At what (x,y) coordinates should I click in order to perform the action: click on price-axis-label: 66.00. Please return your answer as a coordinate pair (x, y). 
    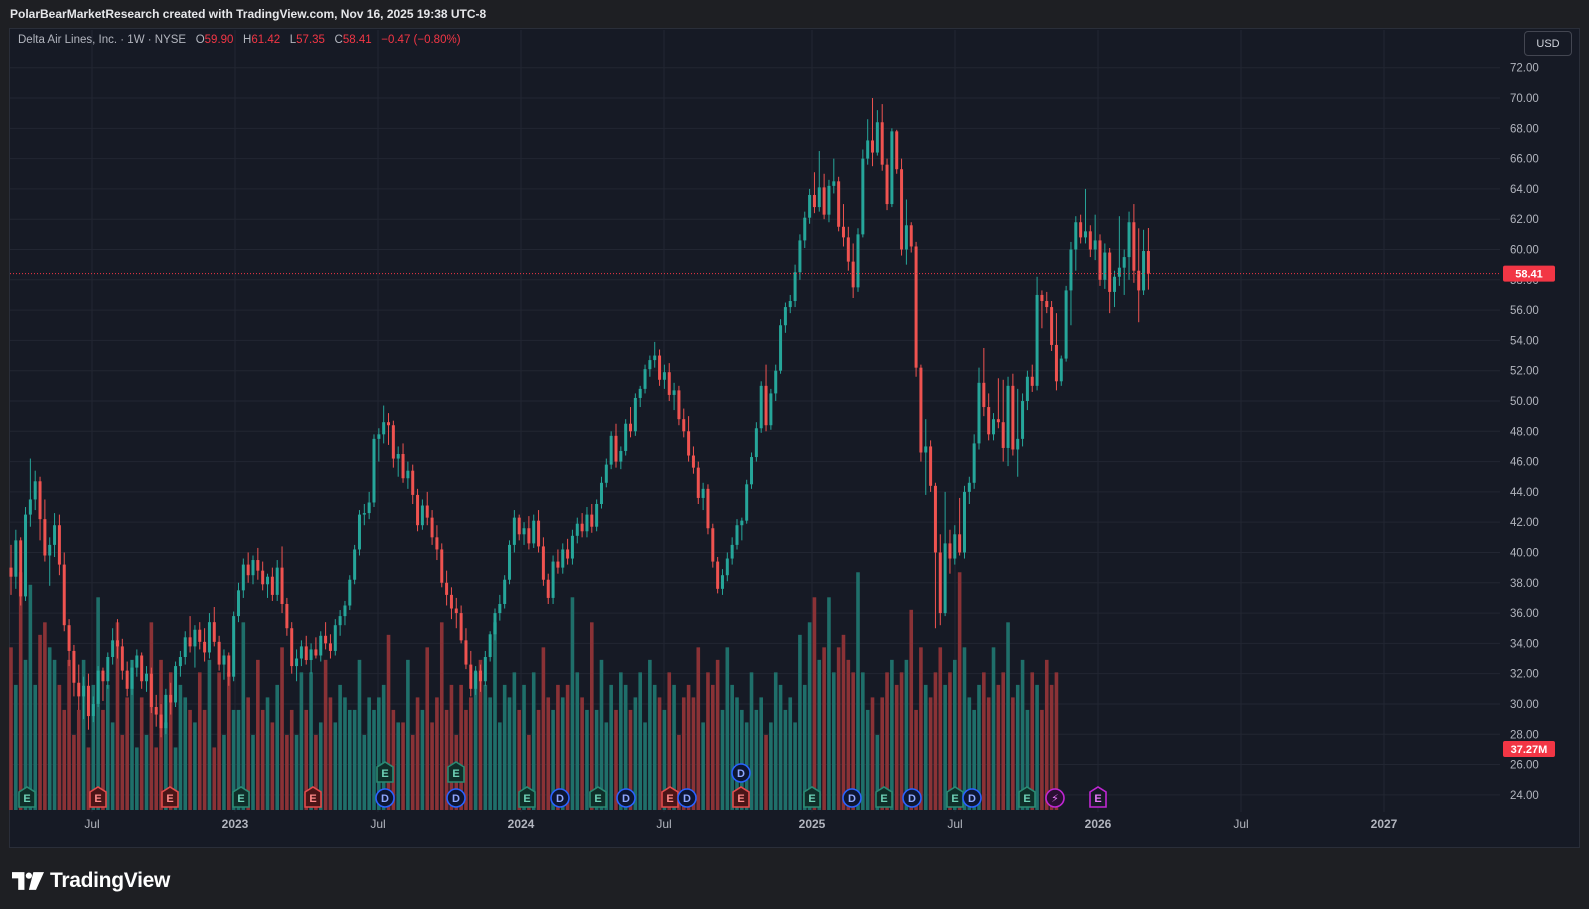
    Looking at the image, I should click on (1524, 160).